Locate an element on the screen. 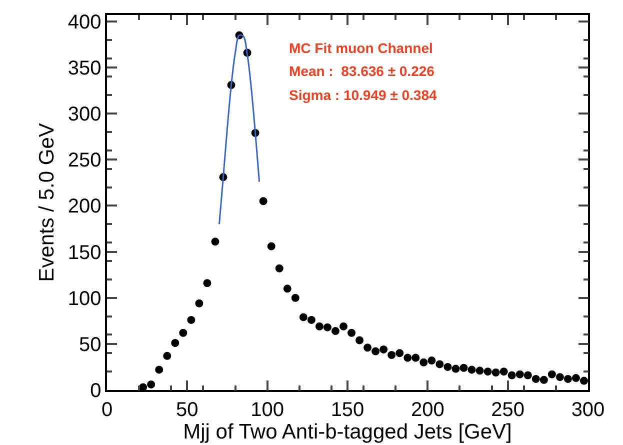  x-tick-label: 250 is located at coordinates (508, 409).